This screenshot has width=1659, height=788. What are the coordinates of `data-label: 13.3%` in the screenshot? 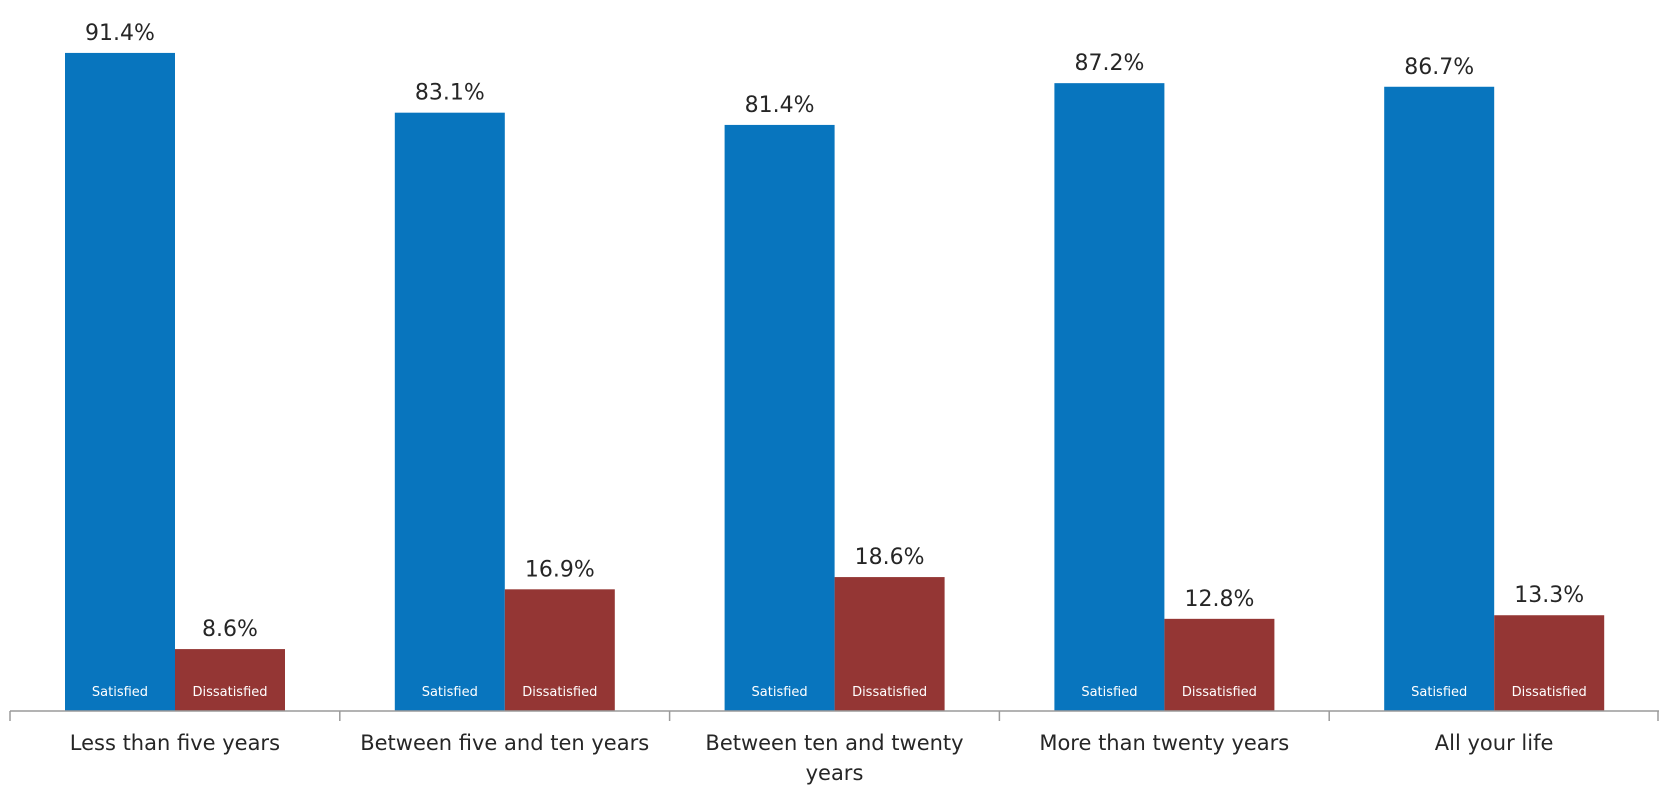 It's located at (1549, 595).